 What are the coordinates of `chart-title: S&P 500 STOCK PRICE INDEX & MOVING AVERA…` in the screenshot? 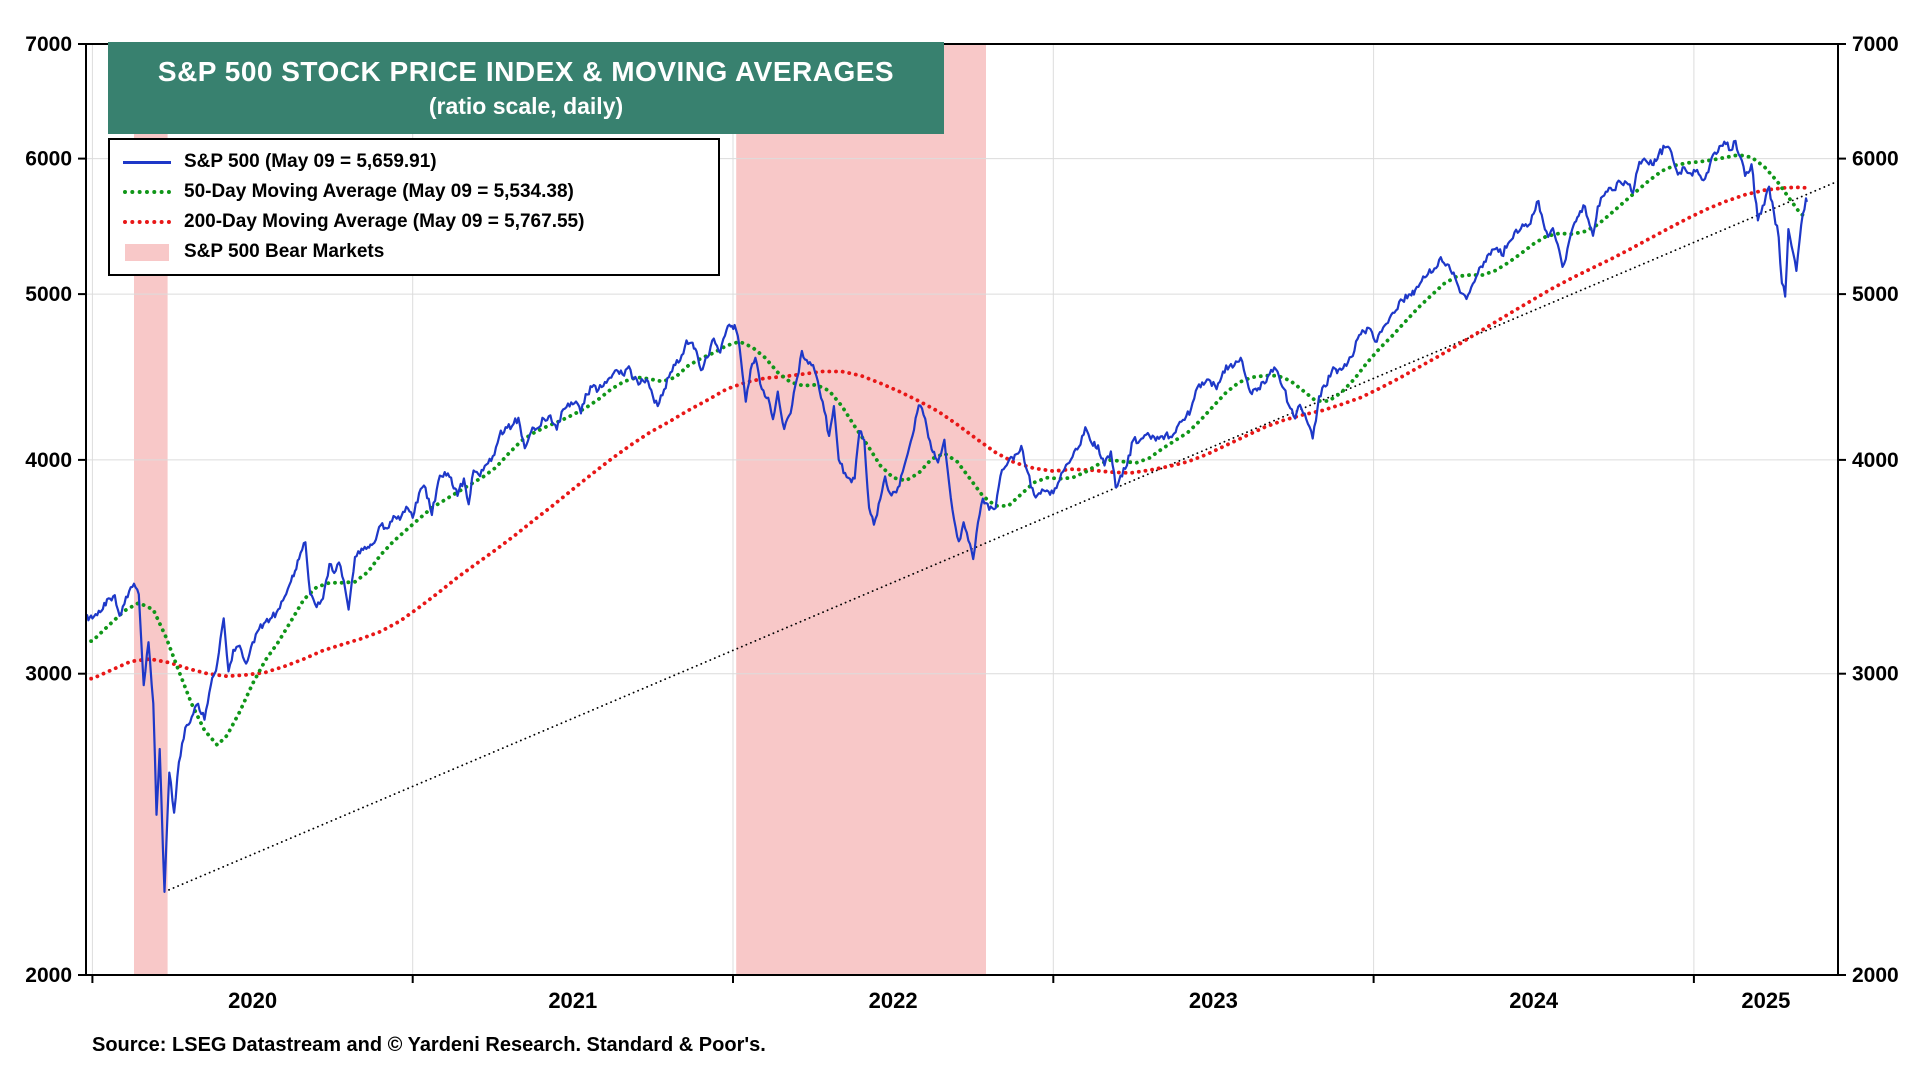 It's located at (526, 71).